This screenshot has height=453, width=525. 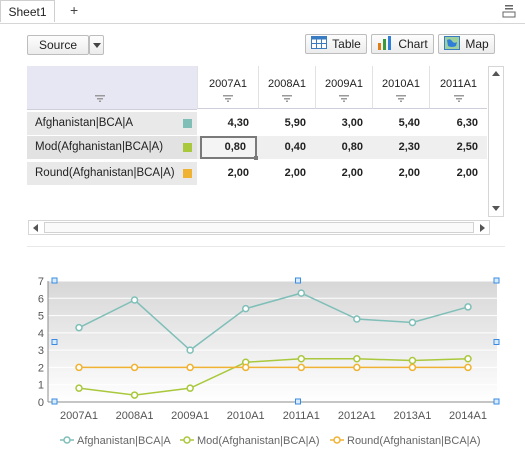 I want to click on table-cell: 3,00, so click(x=352, y=123).